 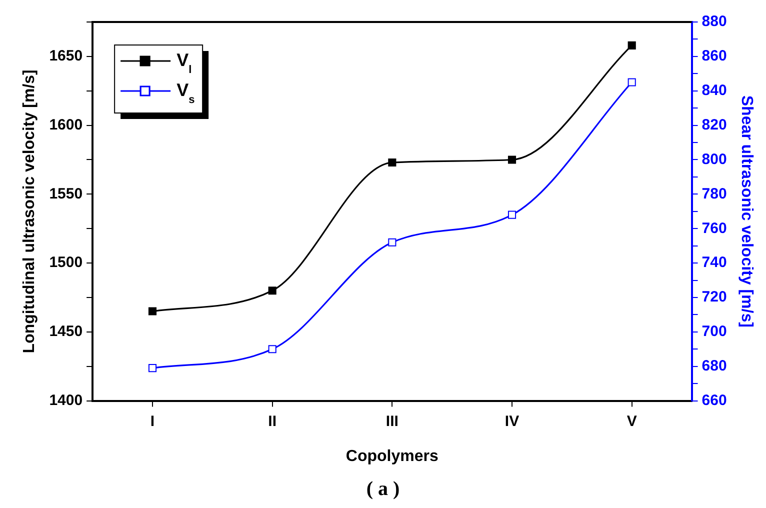 What do you see at coordinates (512, 421) in the screenshot?
I see `x-tick-label: IV` at bounding box center [512, 421].